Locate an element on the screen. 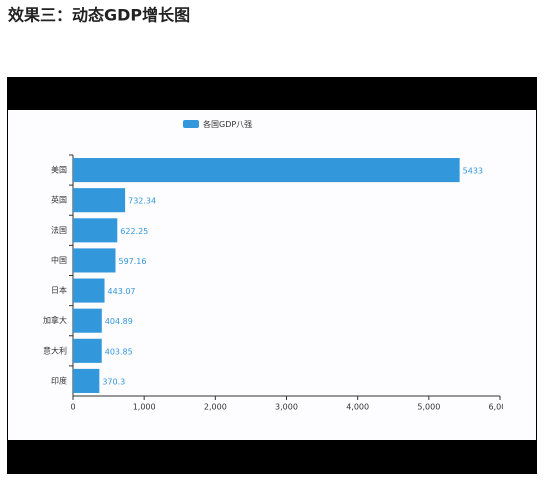 The width and height of the screenshot is (545, 484). x-tick-label: 4,000 is located at coordinates (357, 407).